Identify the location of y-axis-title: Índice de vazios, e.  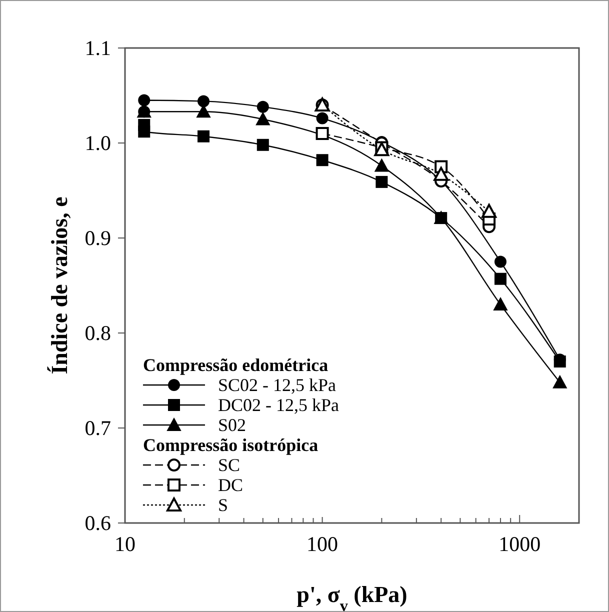
(59, 285).